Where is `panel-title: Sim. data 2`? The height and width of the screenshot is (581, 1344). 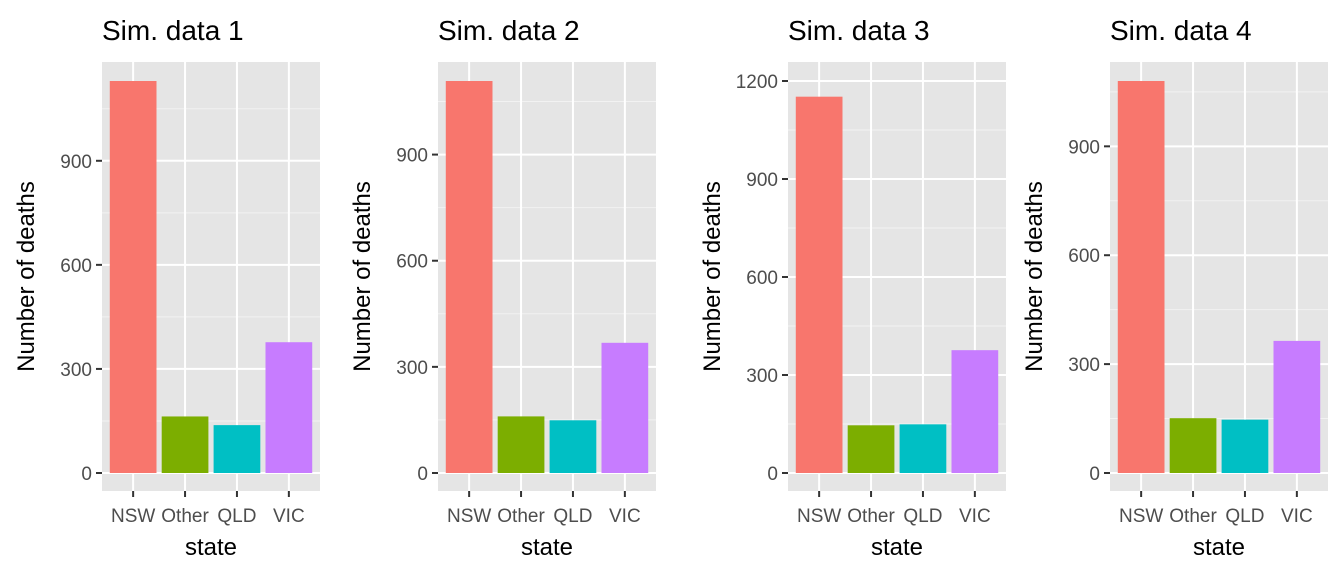
panel-title: Sim. data 2 is located at coordinates (509, 30).